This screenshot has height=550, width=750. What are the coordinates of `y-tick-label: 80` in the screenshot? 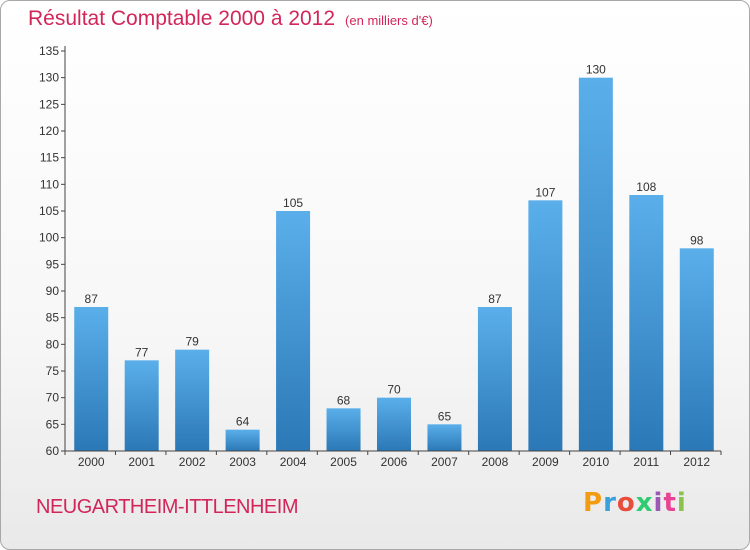 It's located at (53, 344).